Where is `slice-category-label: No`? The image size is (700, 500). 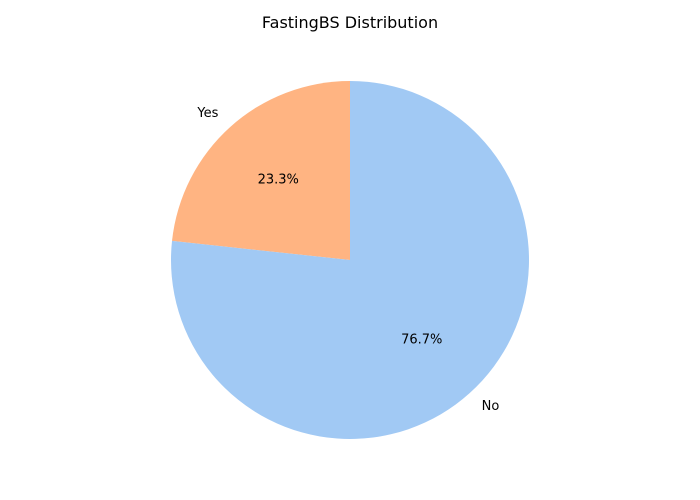
slice-category-label: No is located at coordinates (491, 406).